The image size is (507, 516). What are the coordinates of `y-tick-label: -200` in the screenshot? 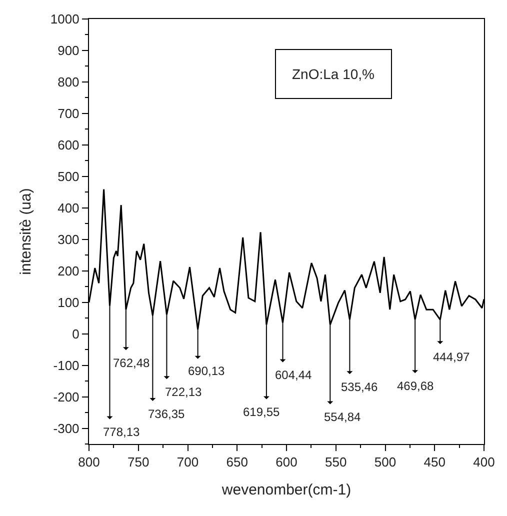 It's located at (66, 396).